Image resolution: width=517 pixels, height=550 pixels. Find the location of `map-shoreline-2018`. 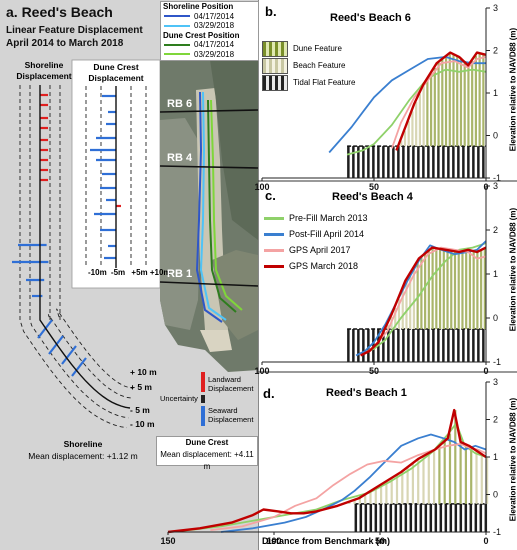

map-shoreline-2018 is located at coordinates (213, 206).